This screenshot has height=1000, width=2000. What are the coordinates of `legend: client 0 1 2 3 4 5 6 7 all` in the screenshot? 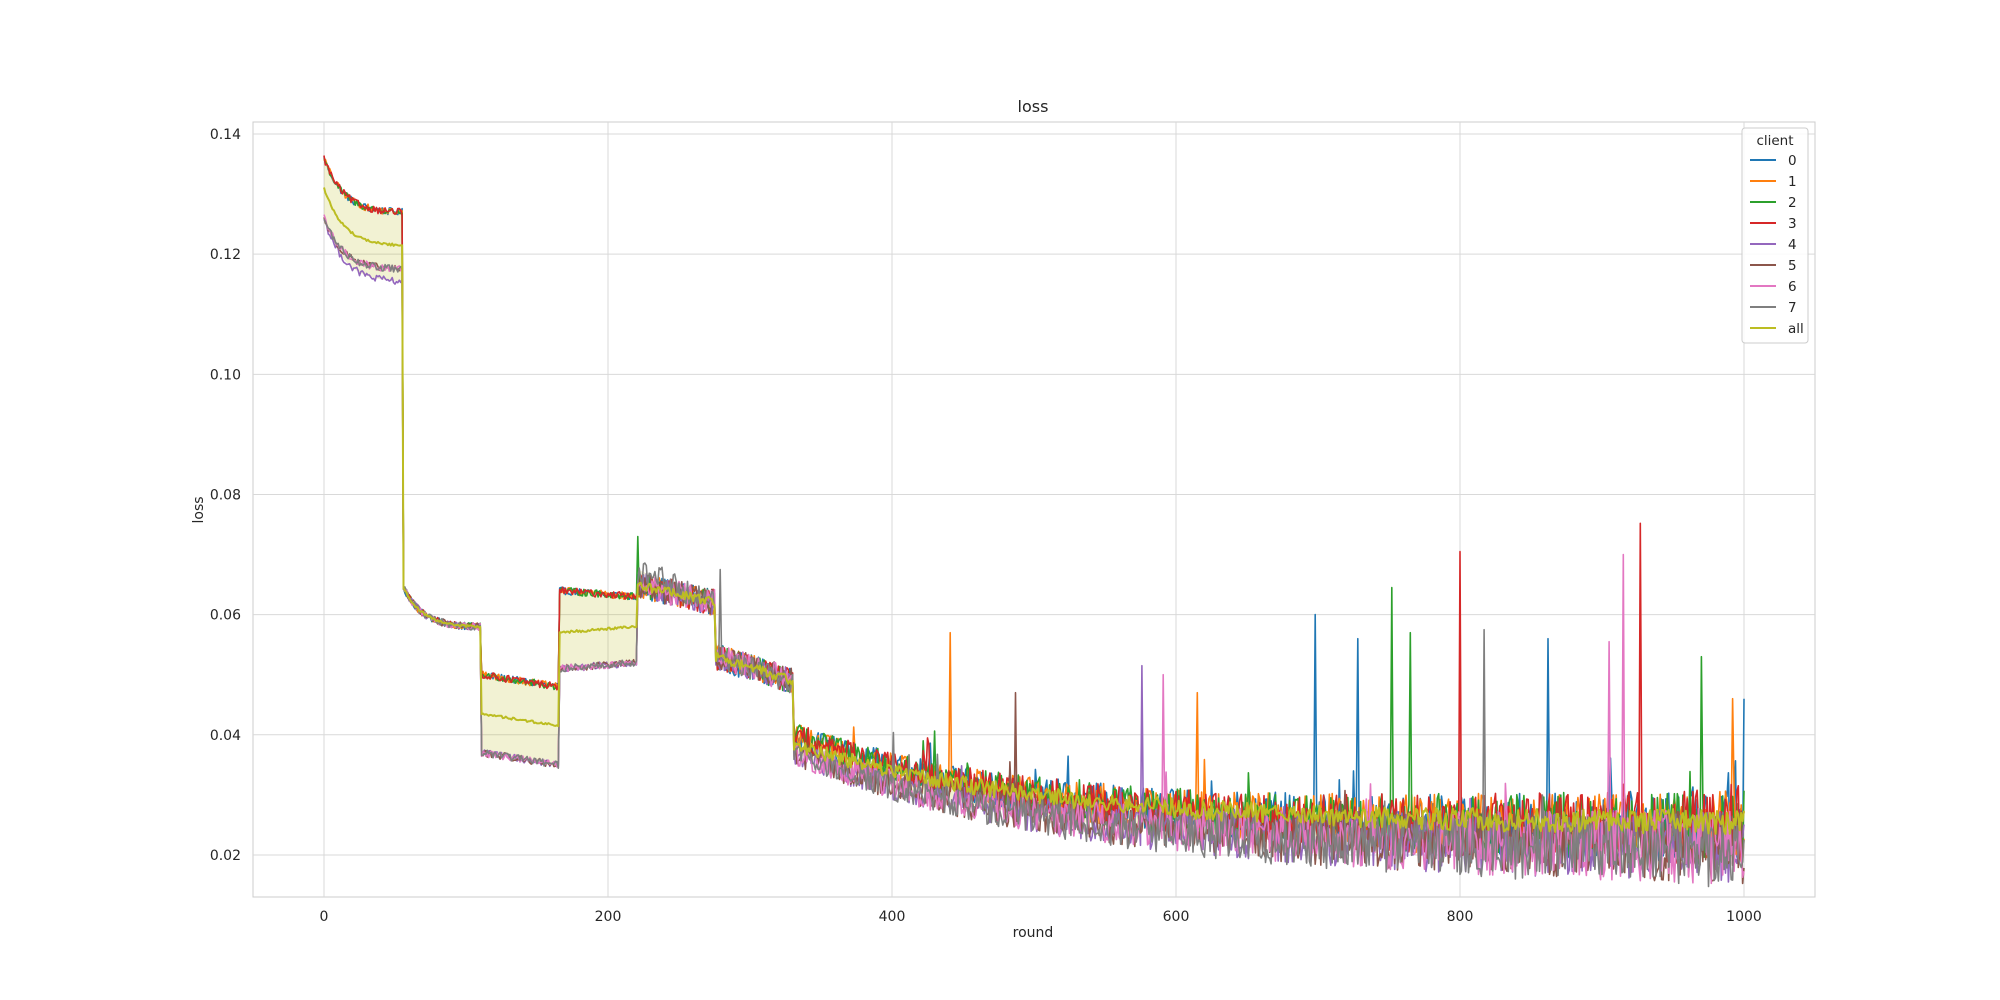 It's located at (1775, 235).